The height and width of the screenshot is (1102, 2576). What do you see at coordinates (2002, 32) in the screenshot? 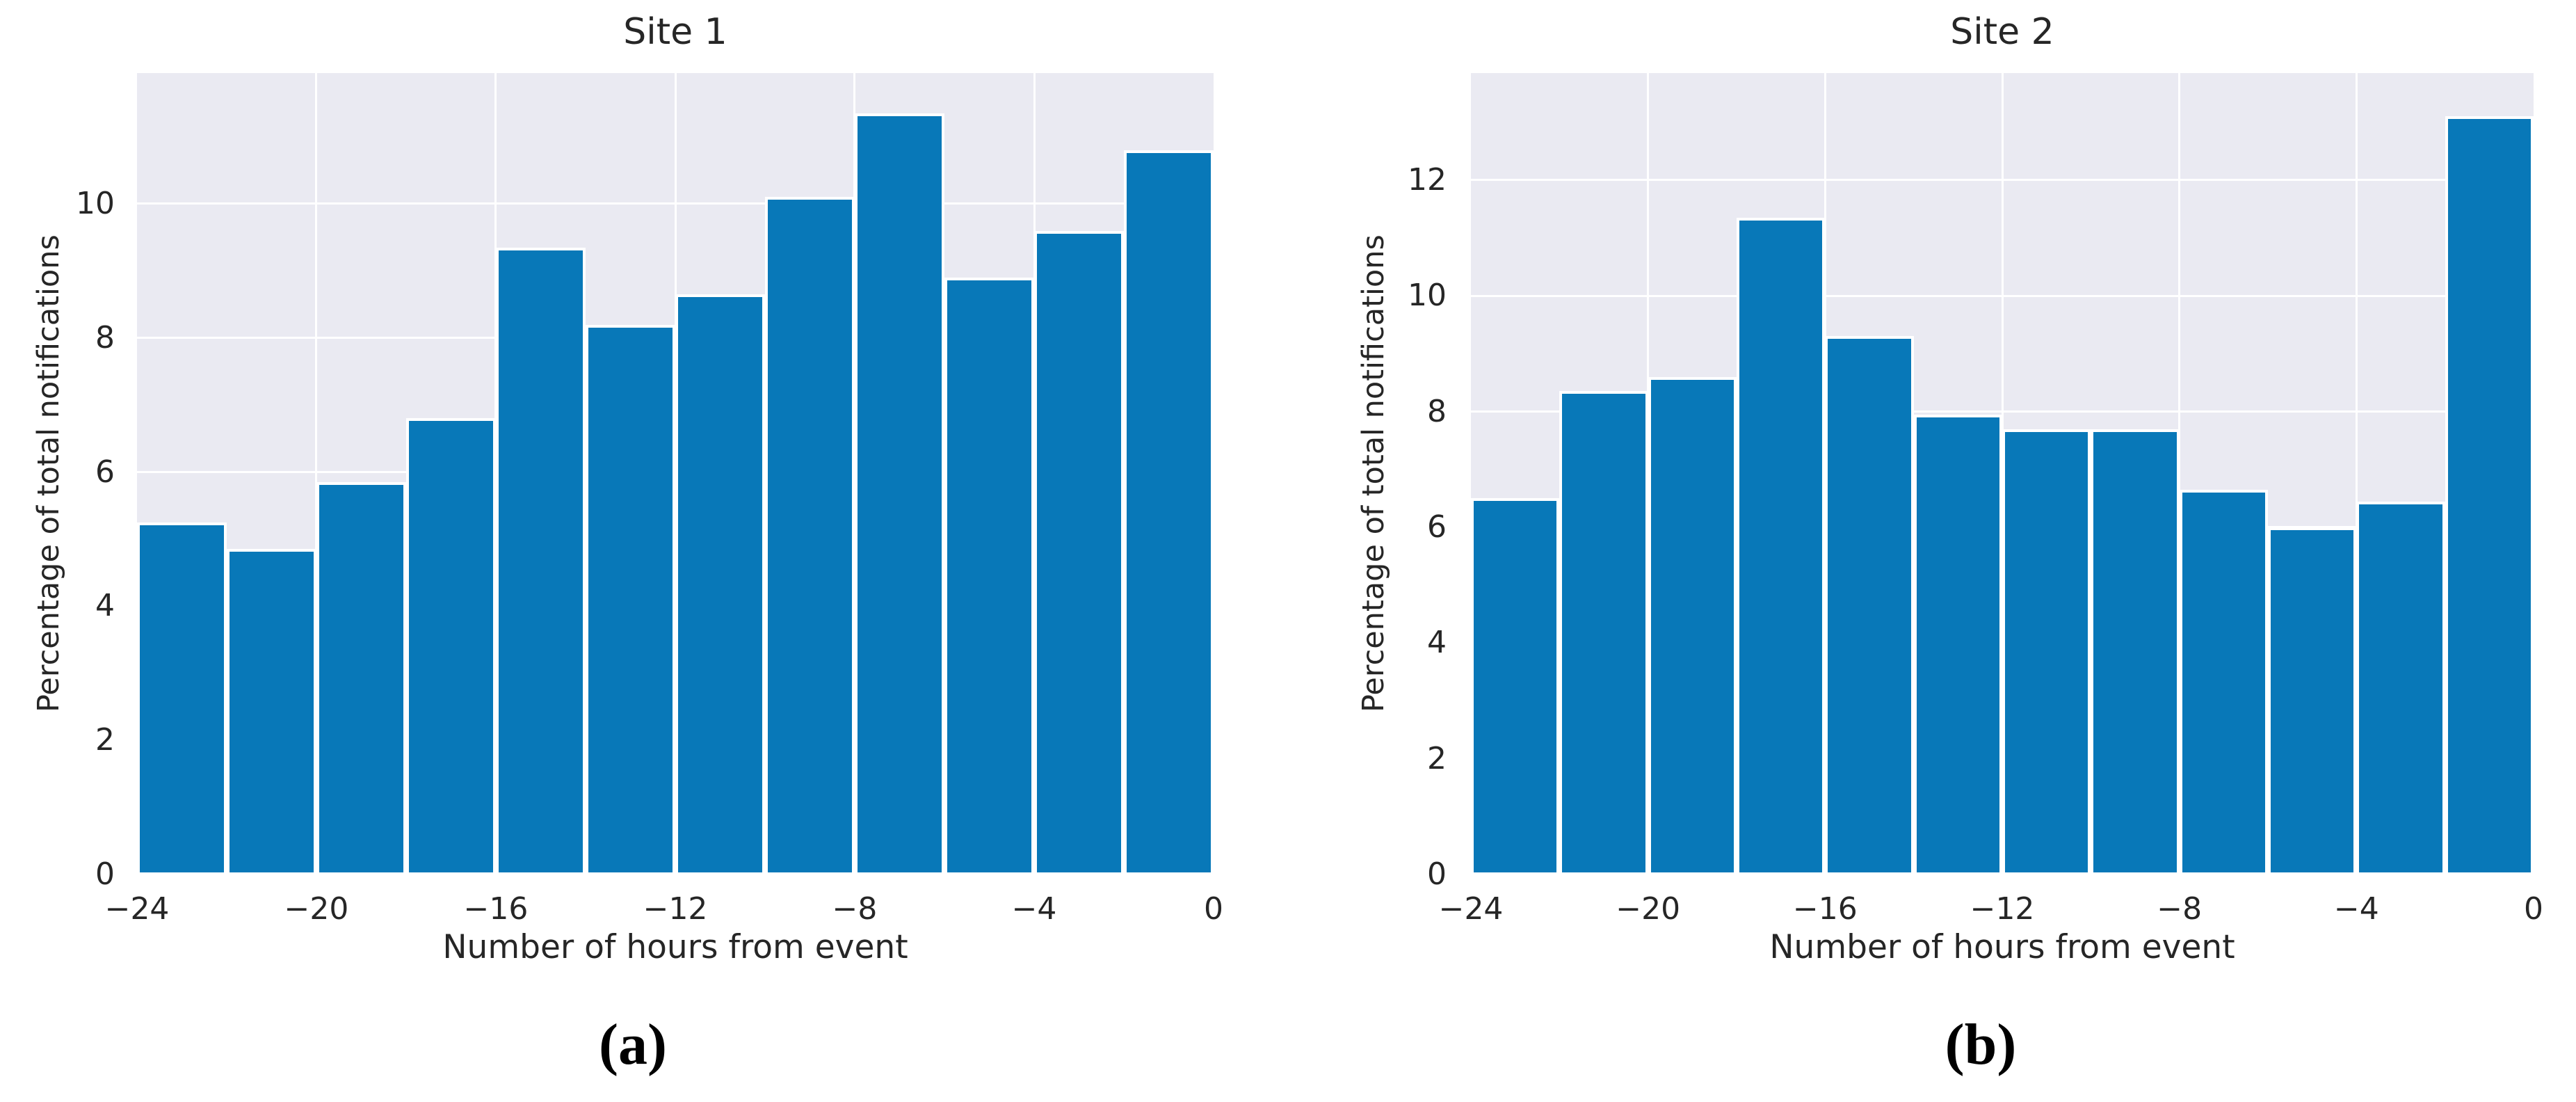
I see `chart-title: Site 2` at bounding box center [2002, 32].